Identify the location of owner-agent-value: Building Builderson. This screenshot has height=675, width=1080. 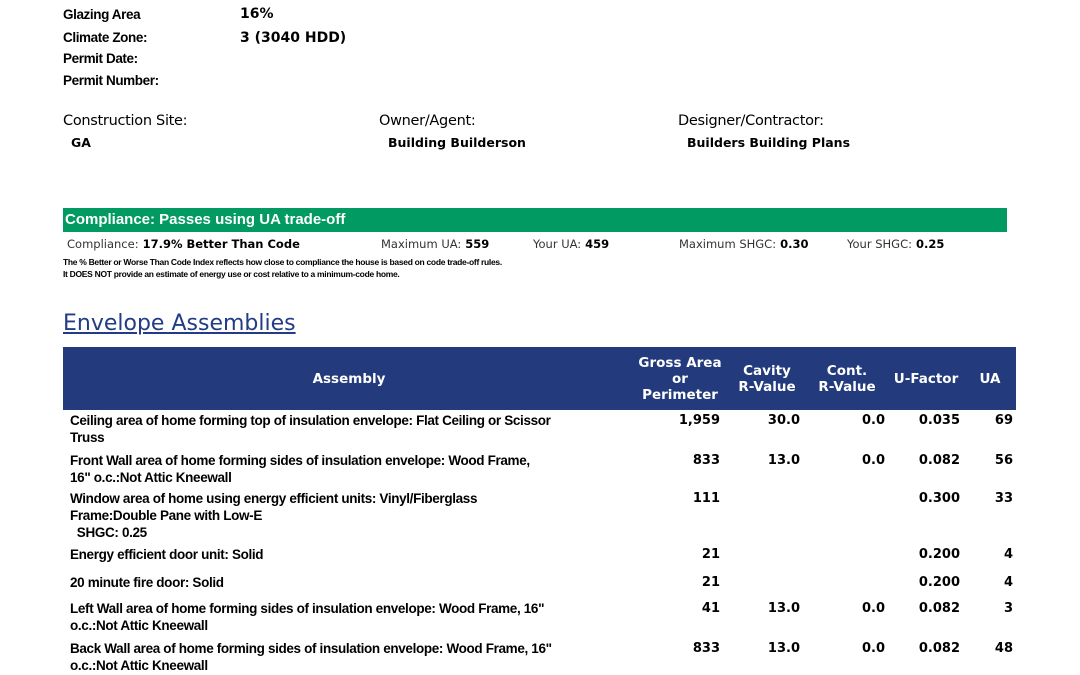
(457, 142).